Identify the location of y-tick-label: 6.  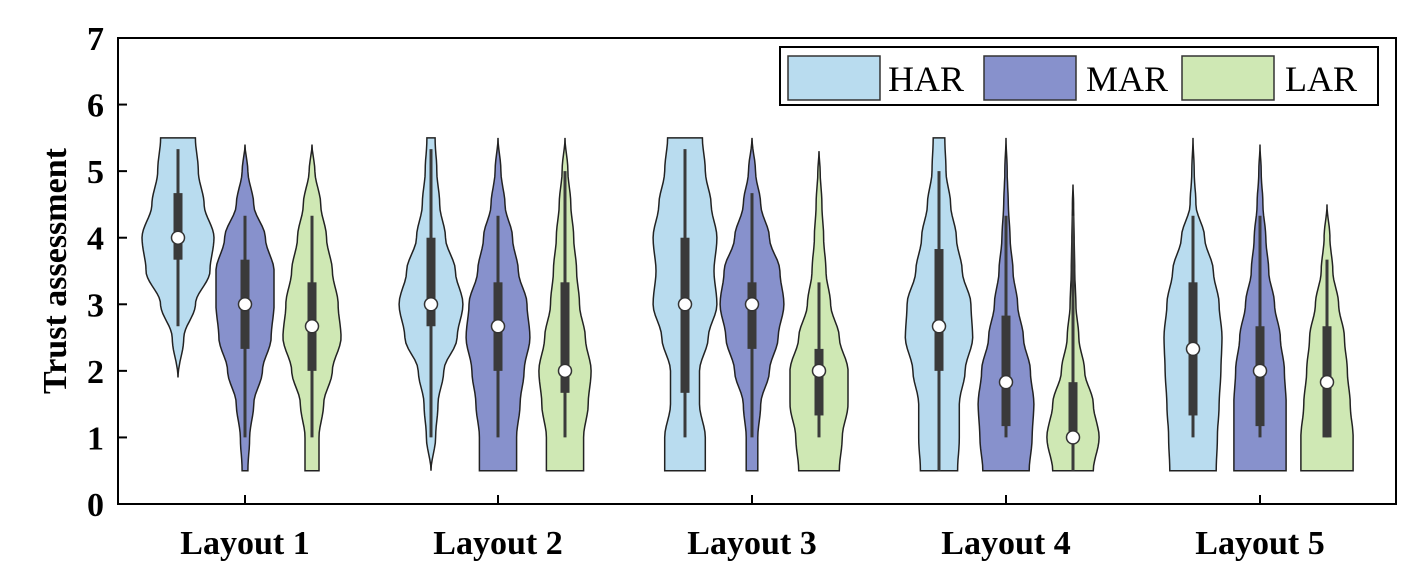
(95, 106).